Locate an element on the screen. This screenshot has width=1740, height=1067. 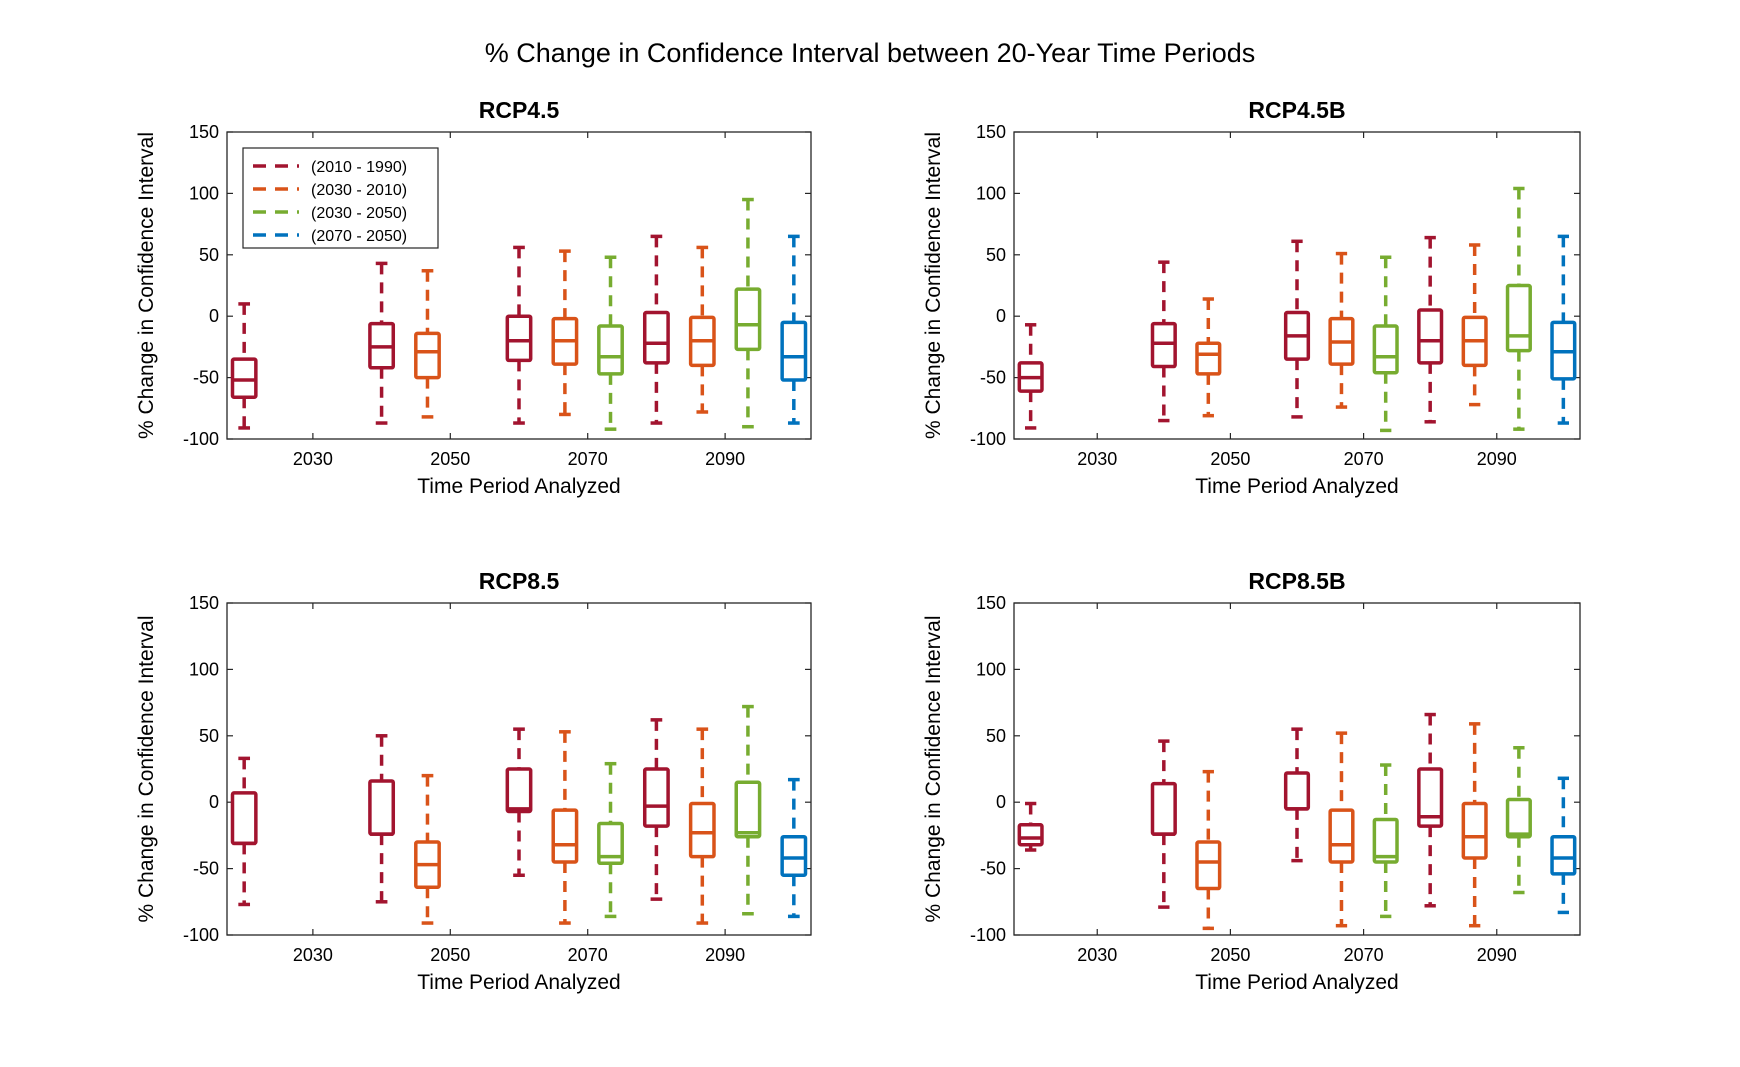
legend-label: (2030 - 2010) is located at coordinates (359, 190).